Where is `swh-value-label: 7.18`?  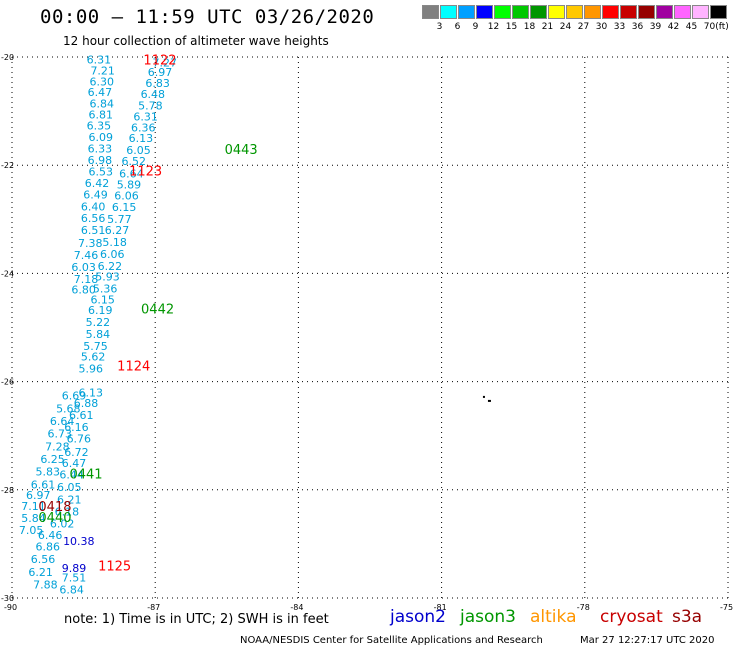
swh-value-label: 7.18 is located at coordinates (86, 279).